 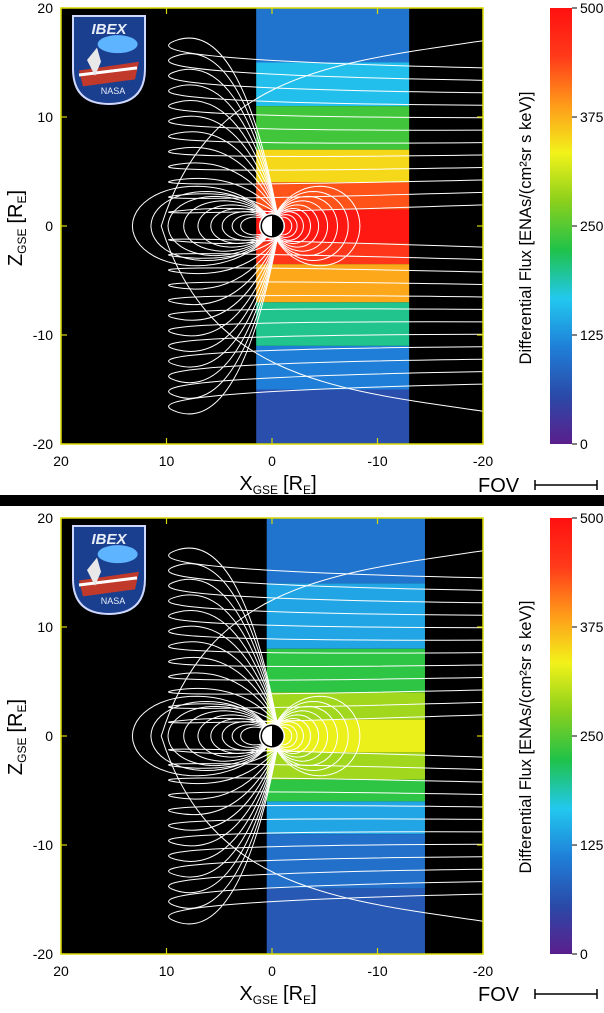 I want to click on y-tick-label: -10, so click(x=43, y=845).